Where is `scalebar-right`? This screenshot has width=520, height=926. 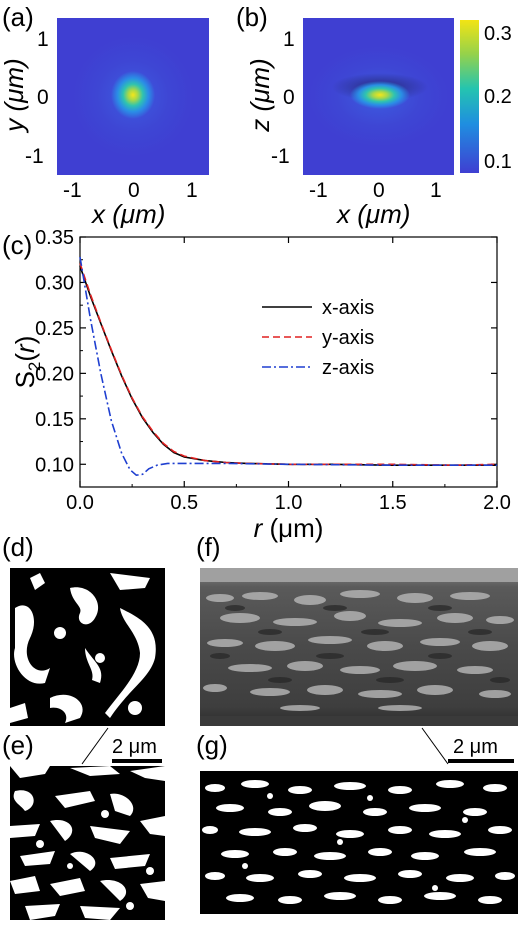 scalebar-right is located at coordinates (481, 761).